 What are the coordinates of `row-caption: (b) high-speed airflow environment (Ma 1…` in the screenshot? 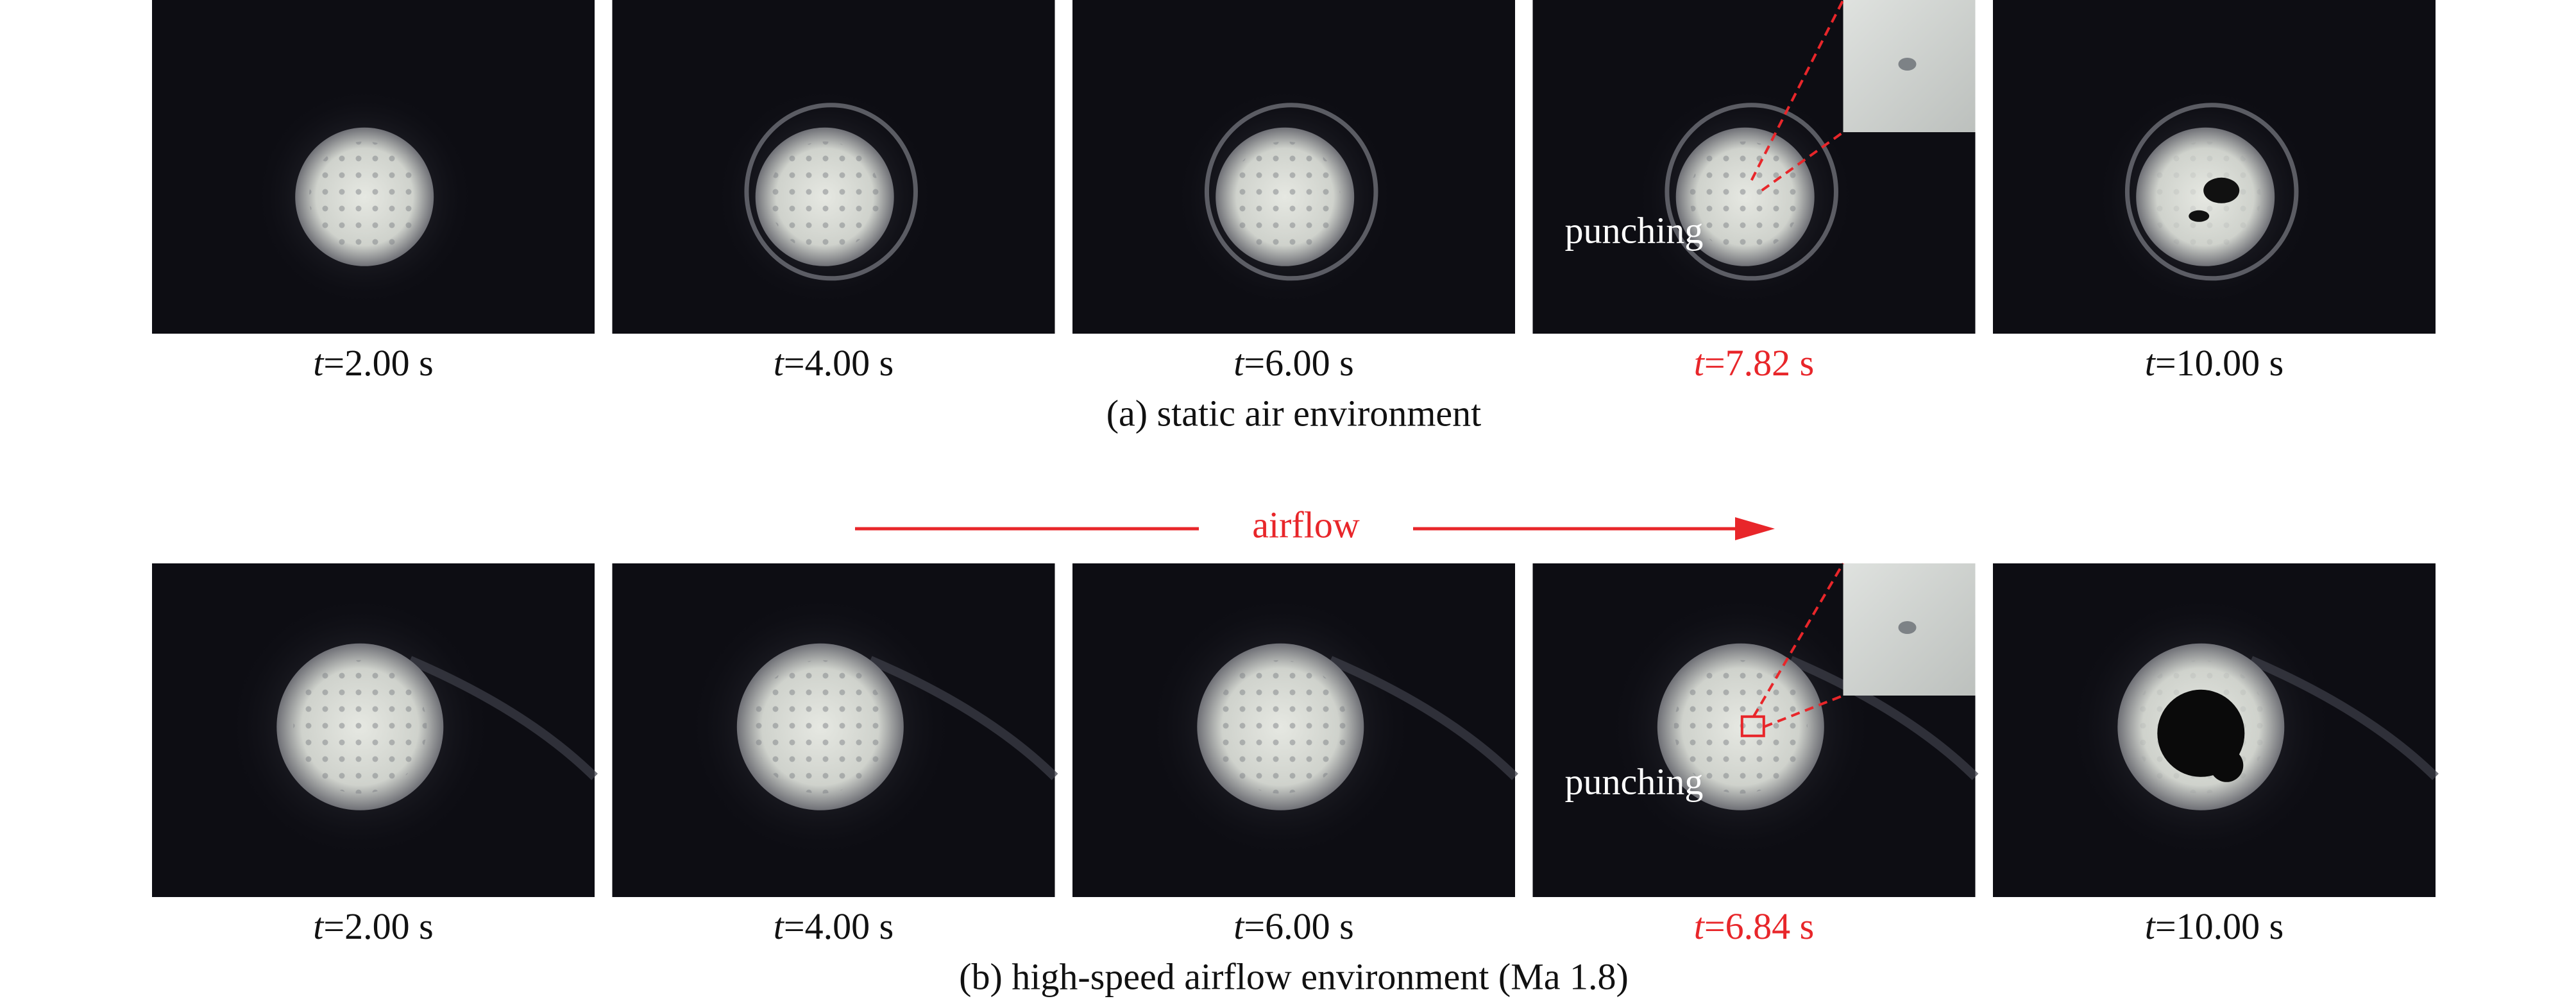 It's located at (1294, 976).